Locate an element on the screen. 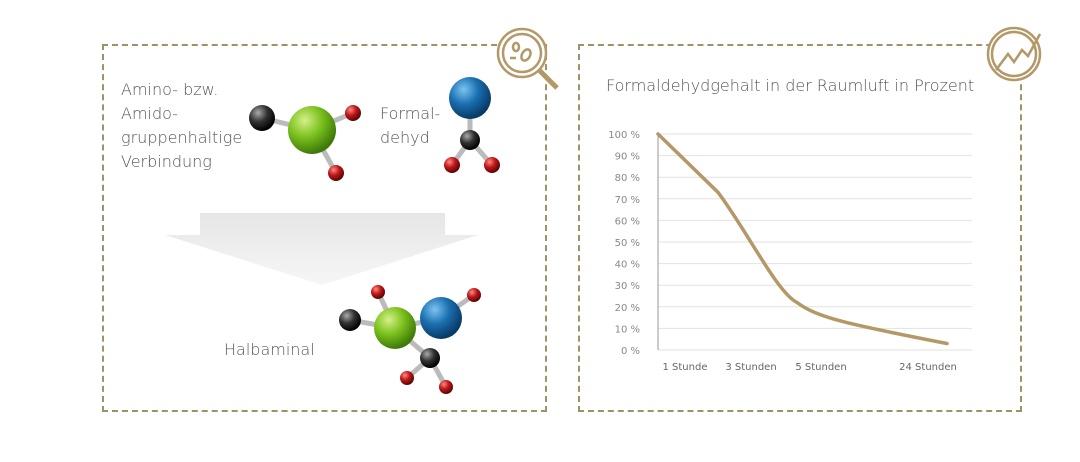 The height and width of the screenshot is (462, 1080). y-tick-label: 0 % is located at coordinates (630, 351).